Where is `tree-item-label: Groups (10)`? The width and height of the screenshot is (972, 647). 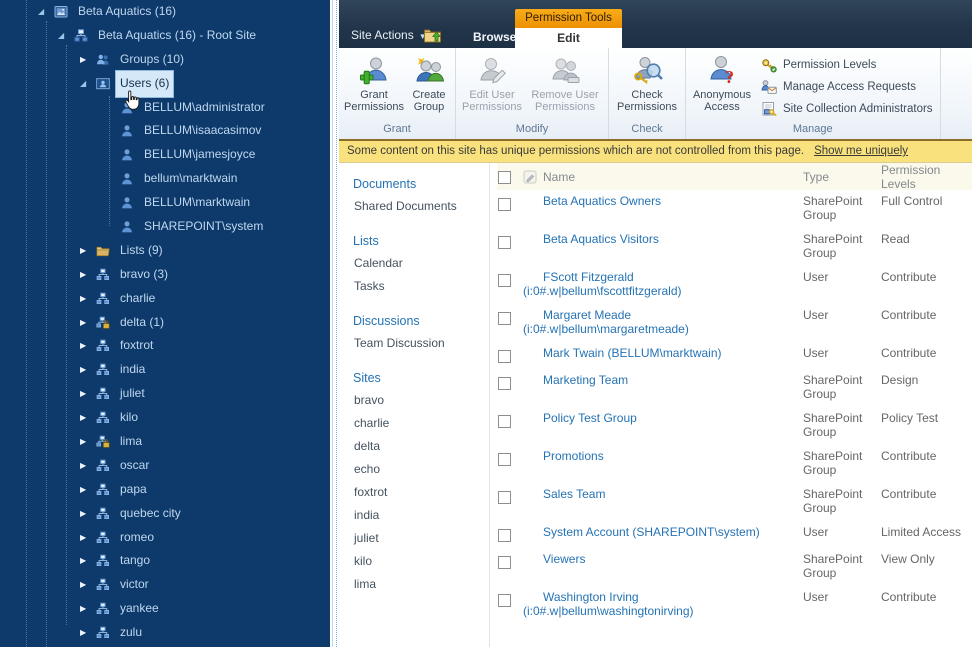 tree-item-label: Groups (10) is located at coordinates (152, 58).